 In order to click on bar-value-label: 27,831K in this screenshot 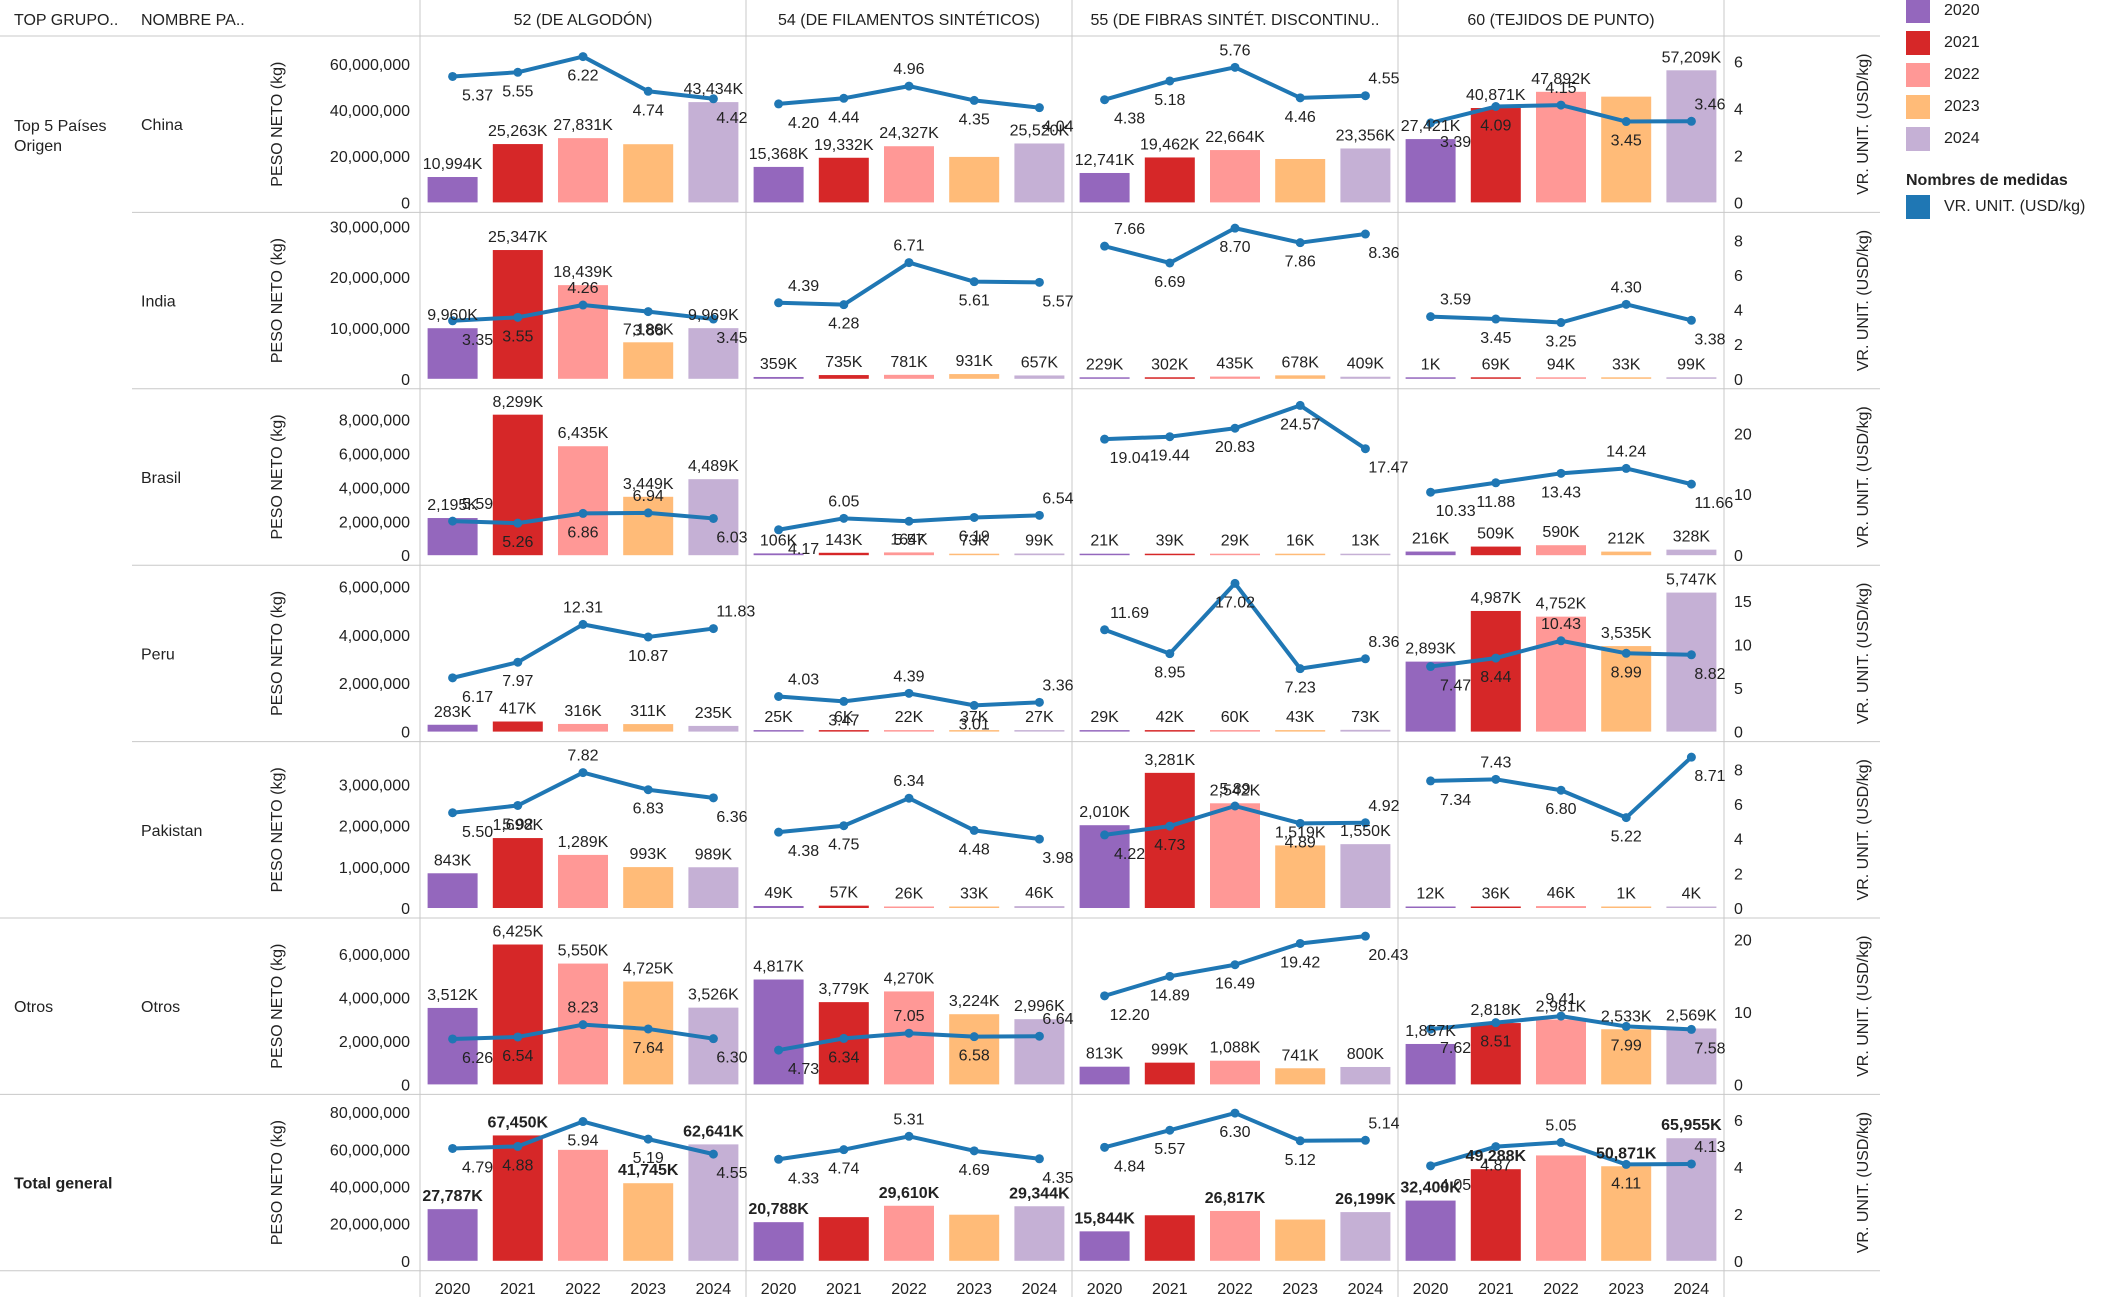, I will do `click(583, 125)`.